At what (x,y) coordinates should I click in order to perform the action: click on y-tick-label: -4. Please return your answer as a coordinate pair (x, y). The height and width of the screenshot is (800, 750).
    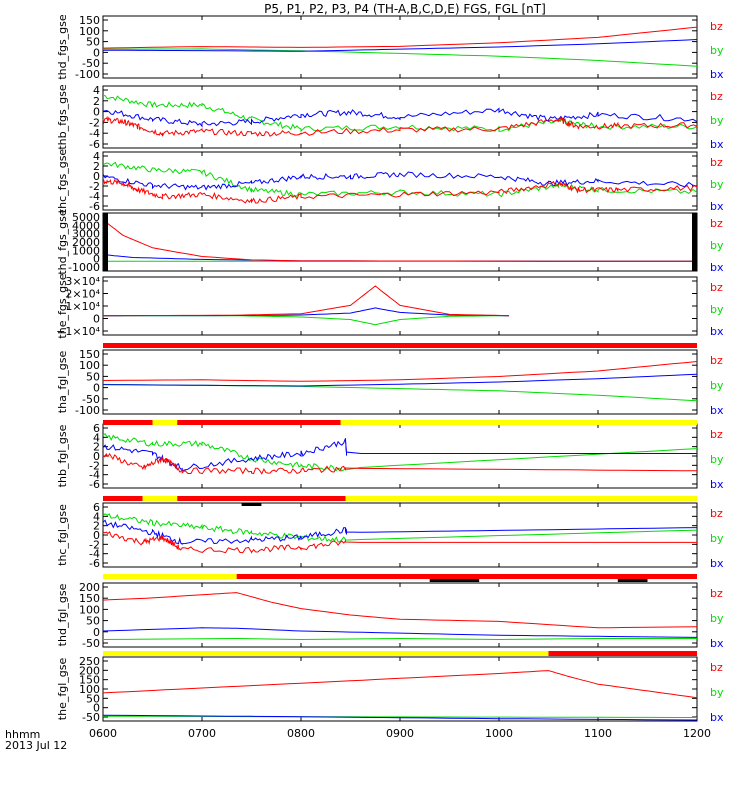
    Looking at the image, I should click on (94, 554).